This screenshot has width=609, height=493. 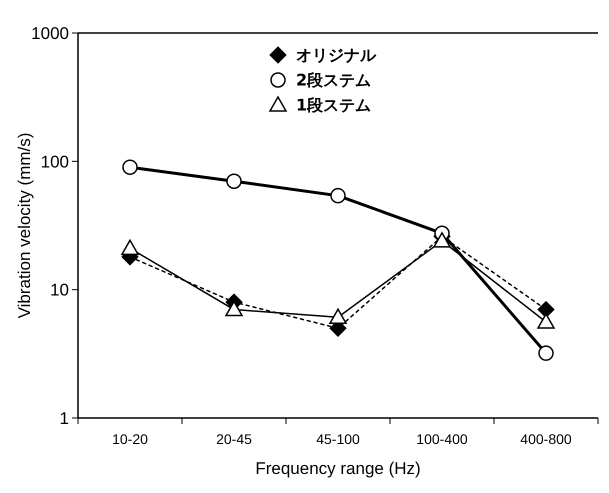 What do you see at coordinates (338, 439) in the screenshot?
I see `x-tick-label: 45-100` at bounding box center [338, 439].